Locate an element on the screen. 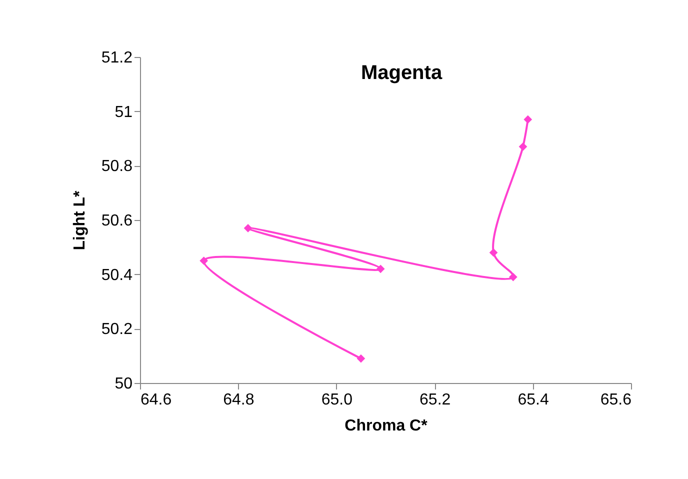 The image size is (688, 479). y-tick-label: 50.8 is located at coordinates (117, 167).